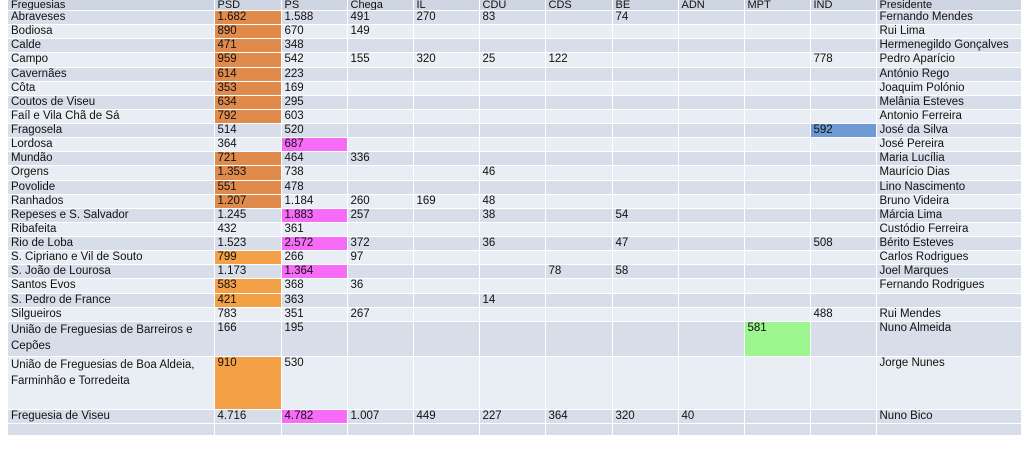  I want to click on cell-freguesia: Côta, so click(111, 88).